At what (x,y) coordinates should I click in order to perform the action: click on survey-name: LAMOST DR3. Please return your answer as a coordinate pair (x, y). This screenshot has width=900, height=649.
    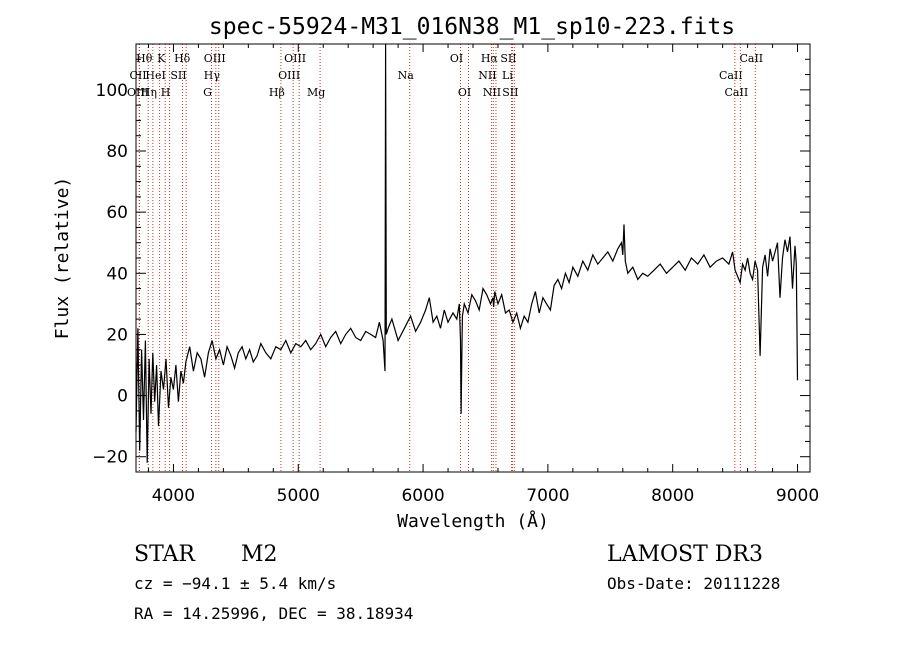
    Looking at the image, I should click on (685, 554).